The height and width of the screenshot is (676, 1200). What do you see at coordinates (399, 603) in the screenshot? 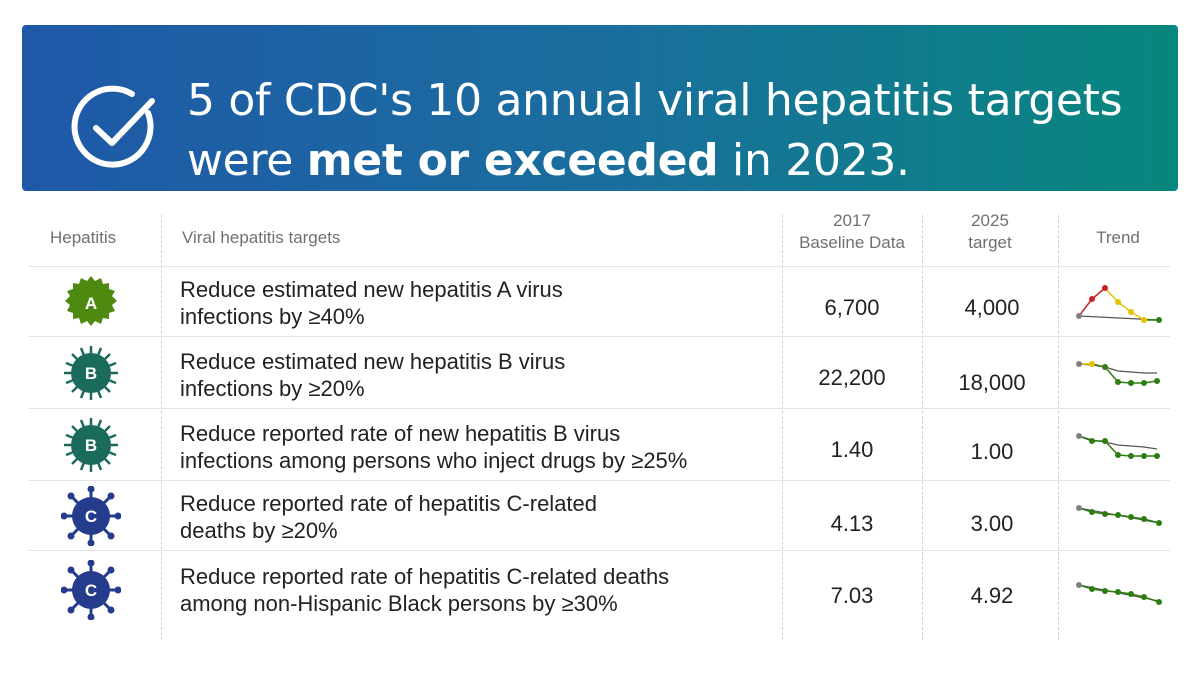
I see `target-line: among non-Hispanic Black persons by ≥30%` at bounding box center [399, 603].